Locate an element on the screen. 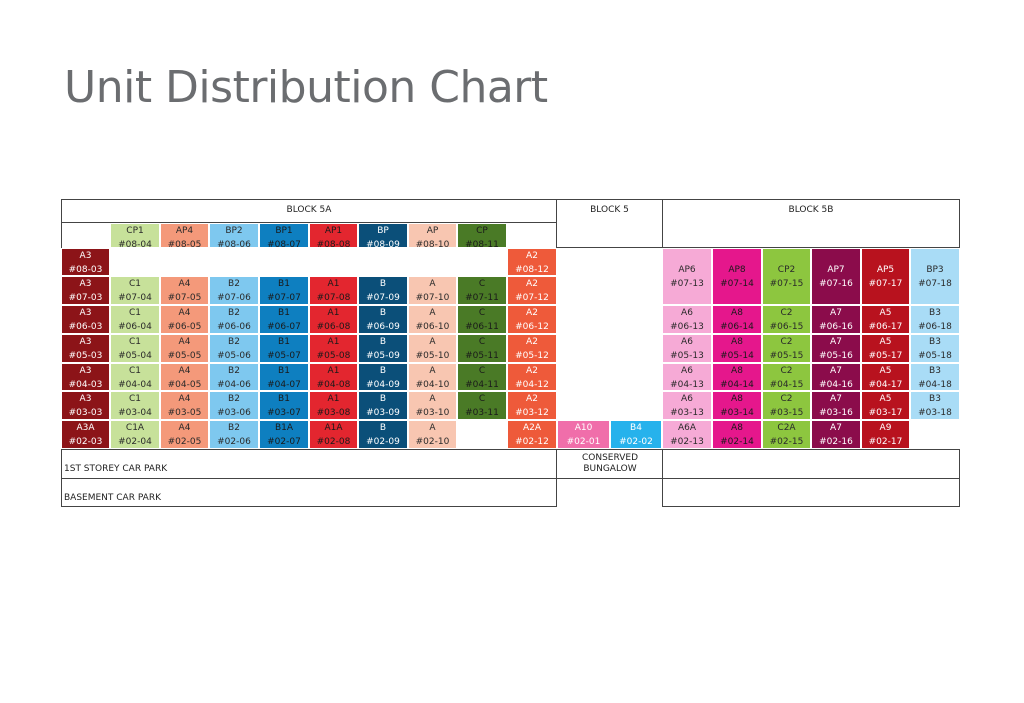  unit-number-label: #03-08 is located at coordinates (333, 412).